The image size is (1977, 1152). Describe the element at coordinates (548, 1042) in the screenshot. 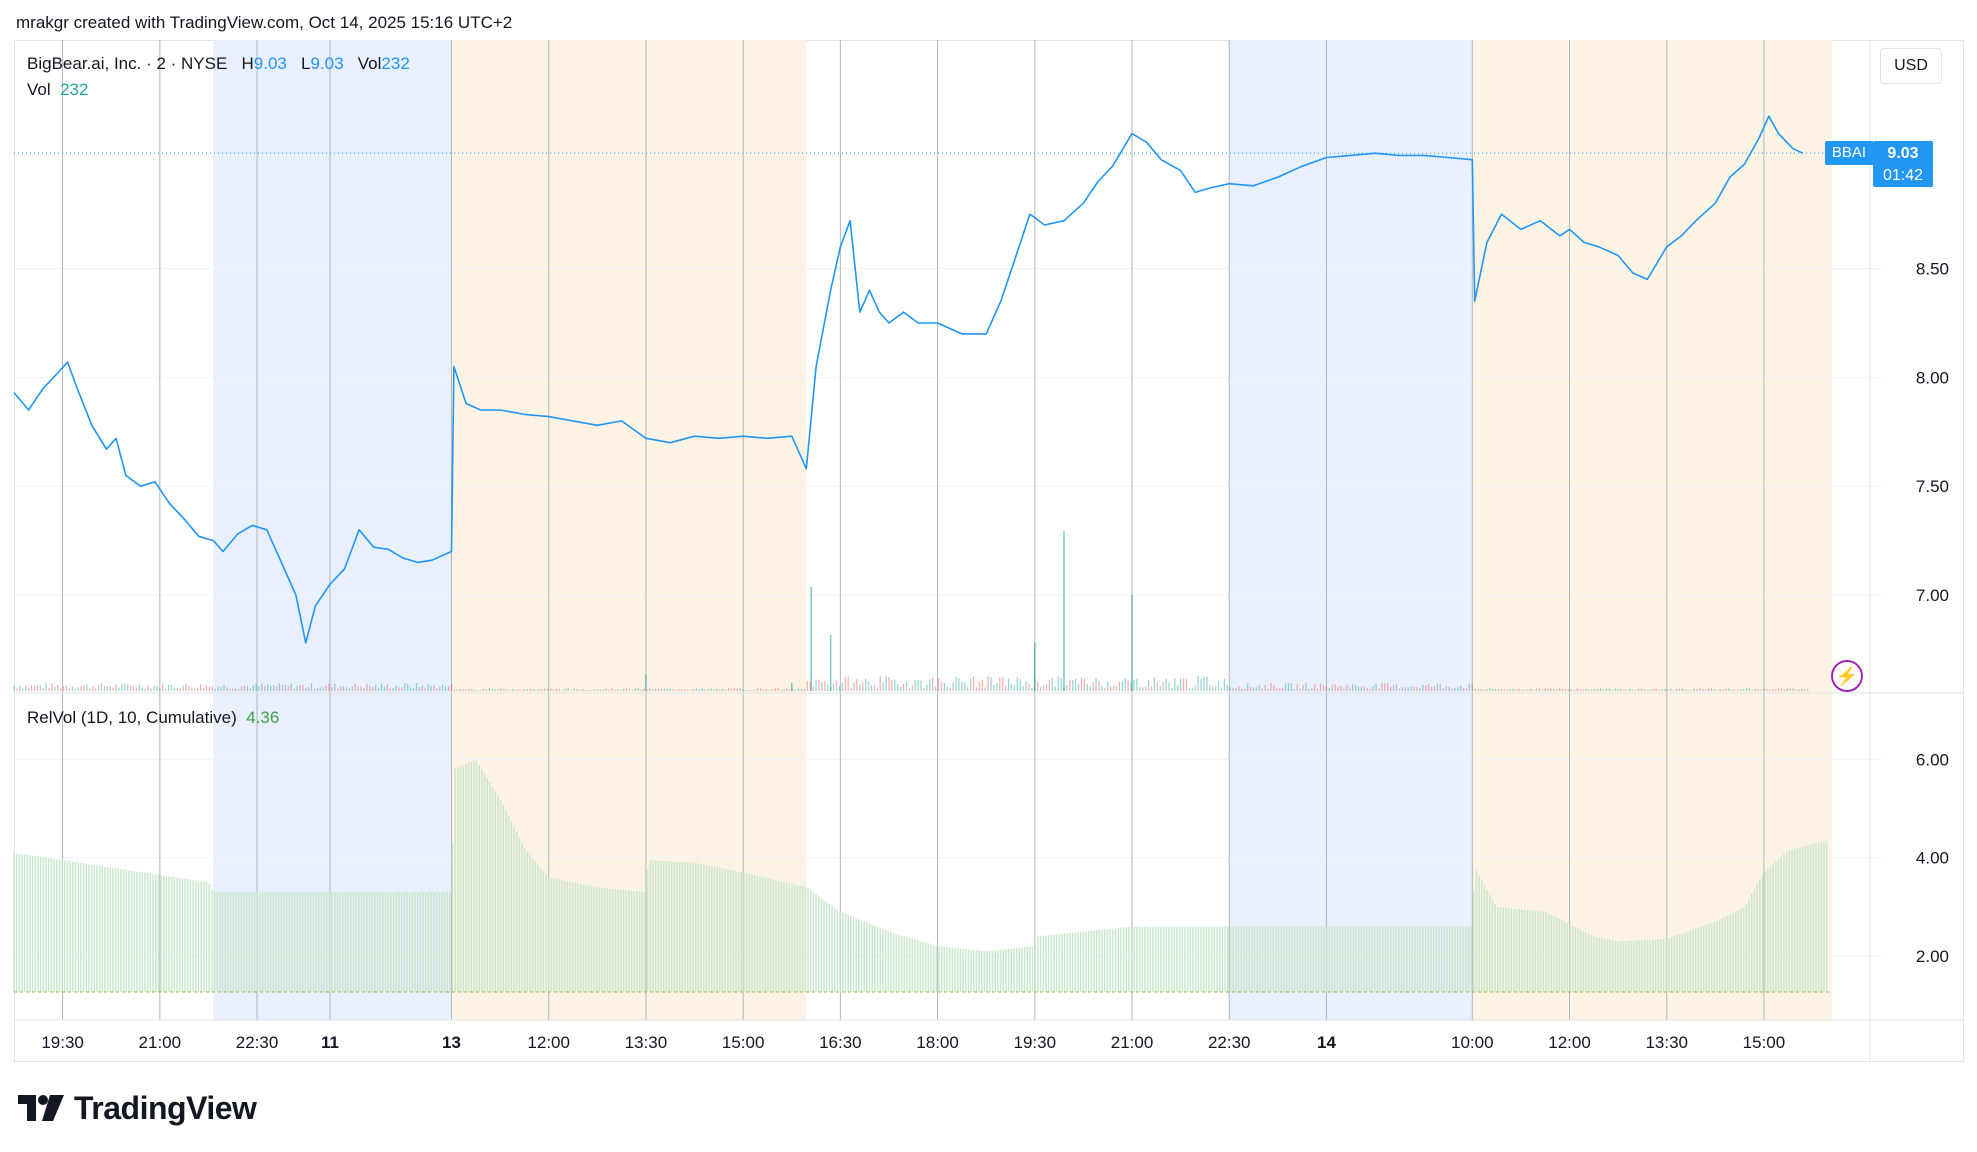

I see `time-tick-label-5: 12:00` at that location.